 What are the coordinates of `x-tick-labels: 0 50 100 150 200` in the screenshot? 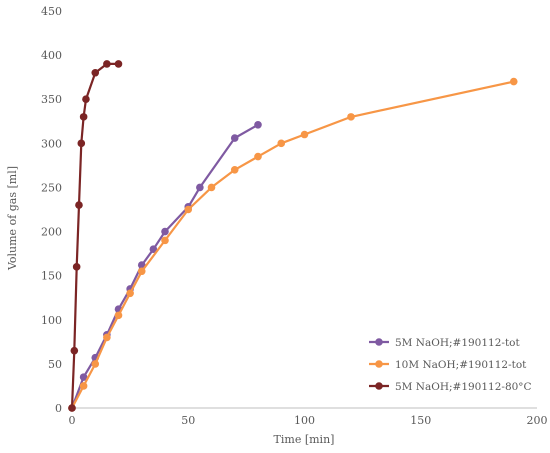 It's located at (308, 420).